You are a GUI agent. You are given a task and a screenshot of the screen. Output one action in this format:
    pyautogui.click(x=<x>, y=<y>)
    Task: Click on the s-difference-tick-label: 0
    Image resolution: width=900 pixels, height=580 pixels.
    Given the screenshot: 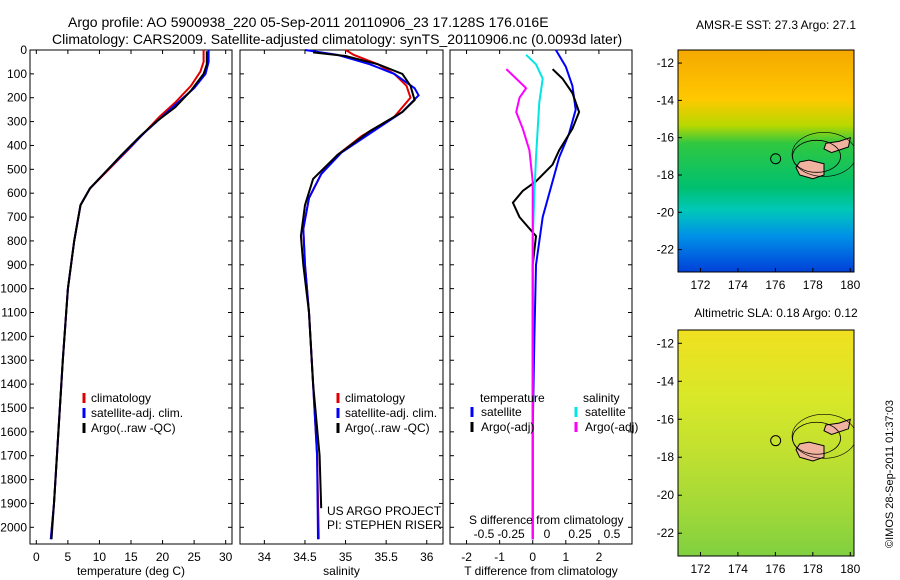 What is the action you would take?
    pyautogui.click(x=547, y=534)
    